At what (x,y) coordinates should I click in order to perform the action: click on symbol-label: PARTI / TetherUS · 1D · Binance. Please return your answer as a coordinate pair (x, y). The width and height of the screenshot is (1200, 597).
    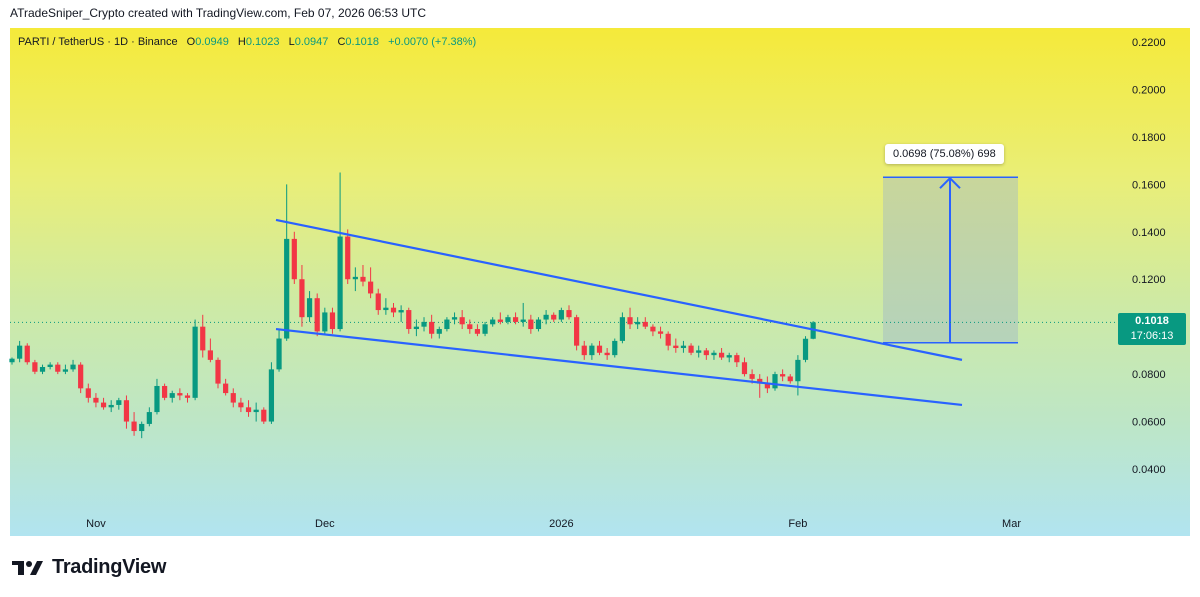
    Looking at the image, I should click on (98, 42).